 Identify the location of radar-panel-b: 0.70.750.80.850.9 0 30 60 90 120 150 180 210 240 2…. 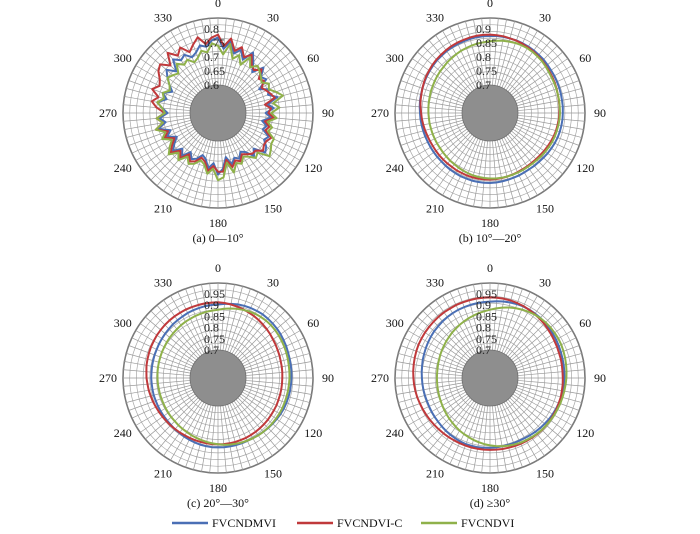
(488, 115).